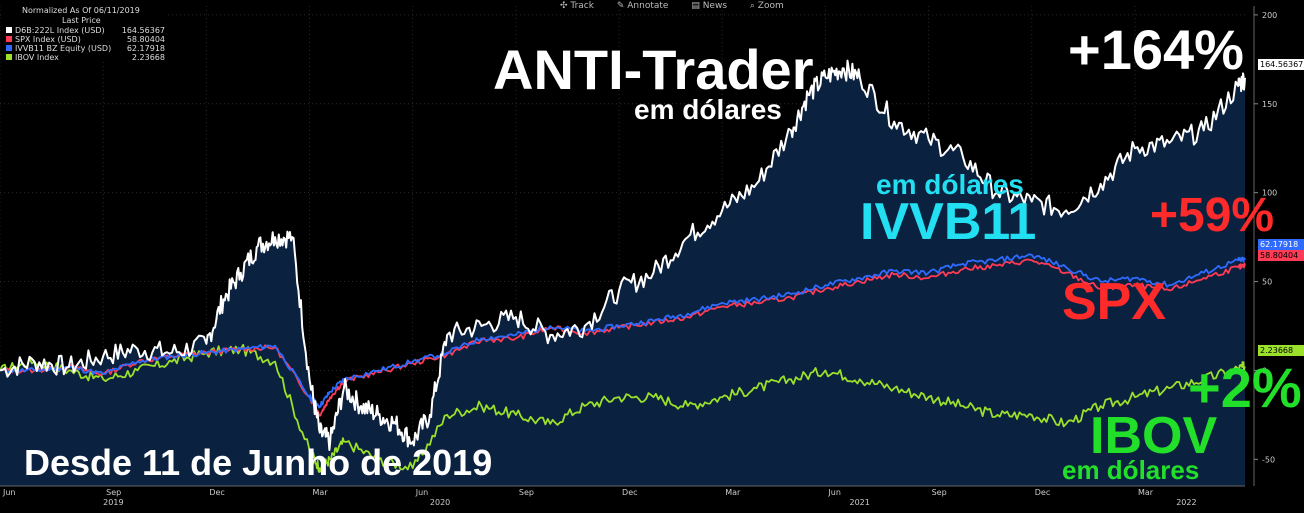 The height and width of the screenshot is (513, 1304). Describe the element at coordinates (1114, 302) in the screenshot. I see `spx-title: SPX` at that location.